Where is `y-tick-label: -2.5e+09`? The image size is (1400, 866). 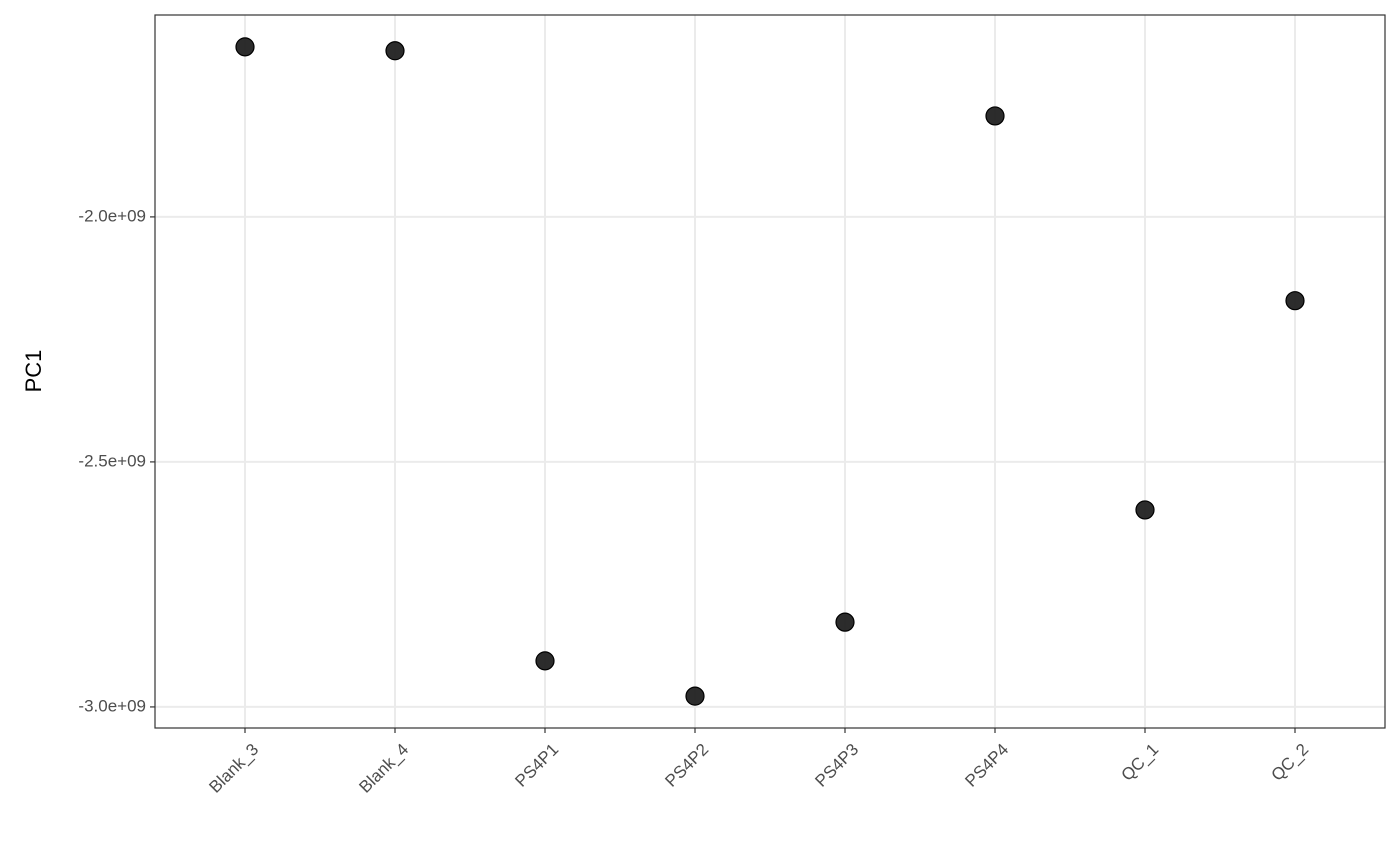 y-tick-label: -2.5e+09 is located at coordinates (112, 460).